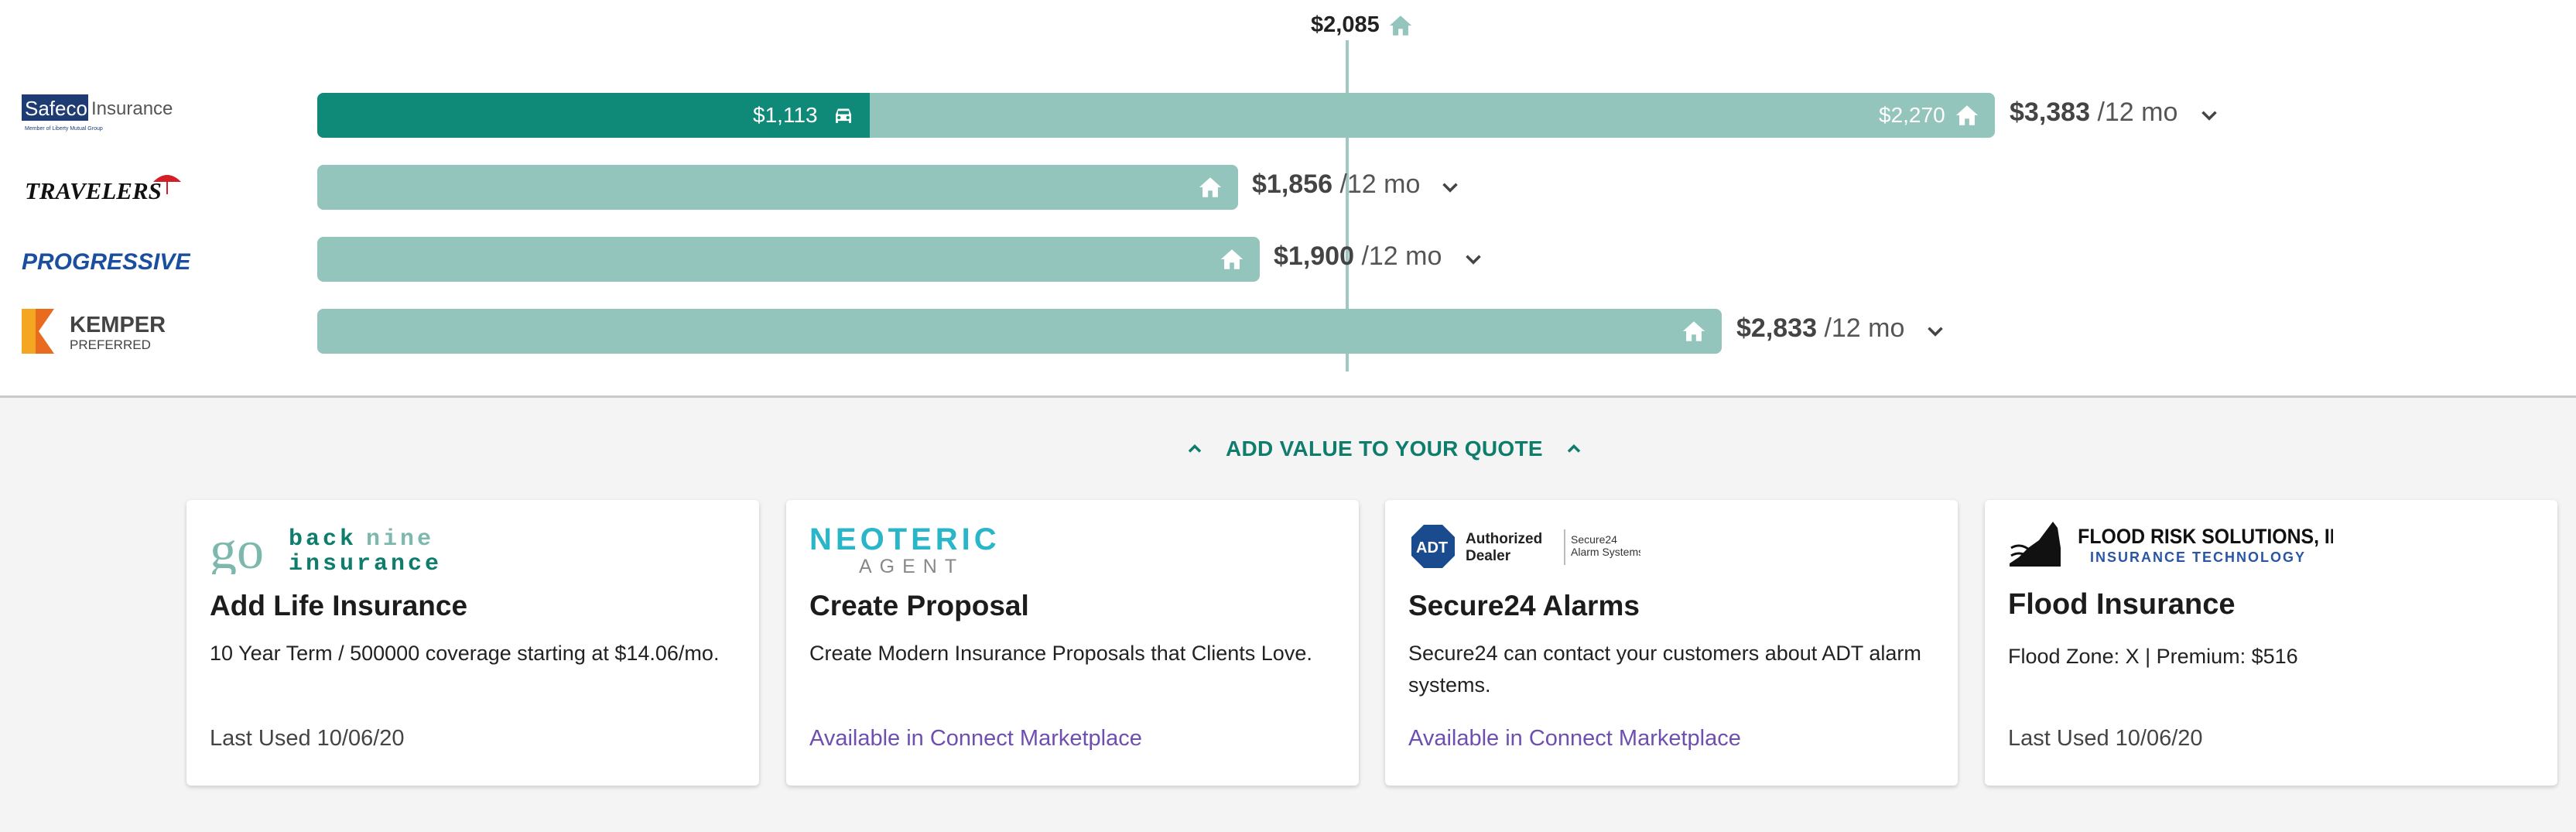 The image size is (2576, 832). What do you see at coordinates (94, 190) in the screenshot?
I see `travelers-logo-text: TRAVELERS` at bounding box center [94, 190].